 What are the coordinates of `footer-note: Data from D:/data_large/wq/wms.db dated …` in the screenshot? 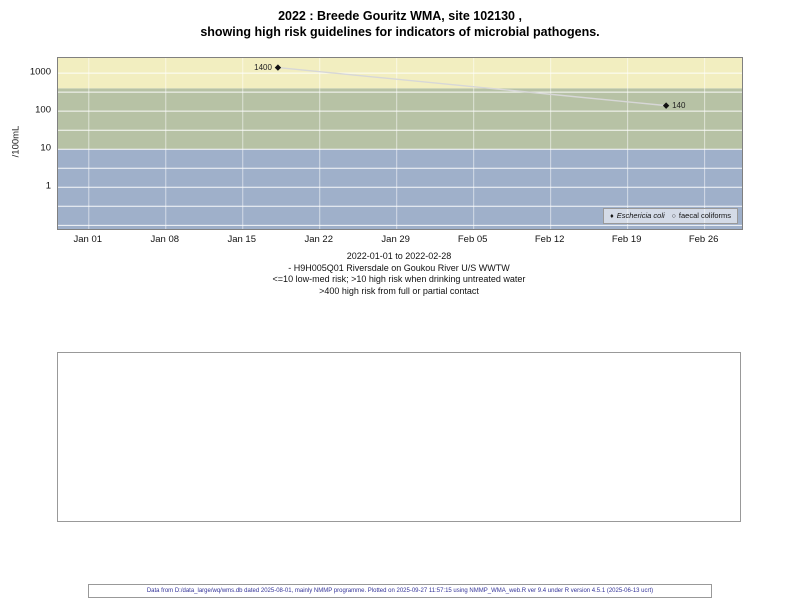 It's located at (400, 591).